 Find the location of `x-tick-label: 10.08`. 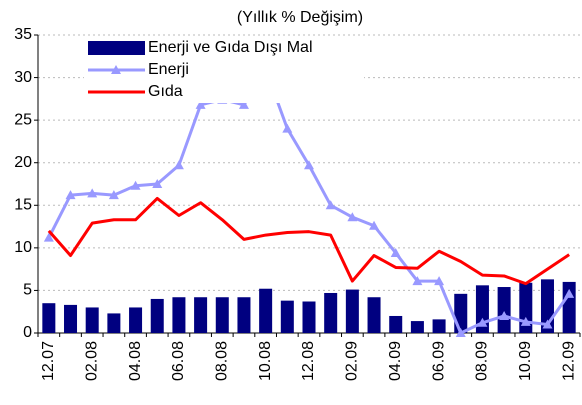

x-tick-label: 10.08 is located at coordinates (265, 361).